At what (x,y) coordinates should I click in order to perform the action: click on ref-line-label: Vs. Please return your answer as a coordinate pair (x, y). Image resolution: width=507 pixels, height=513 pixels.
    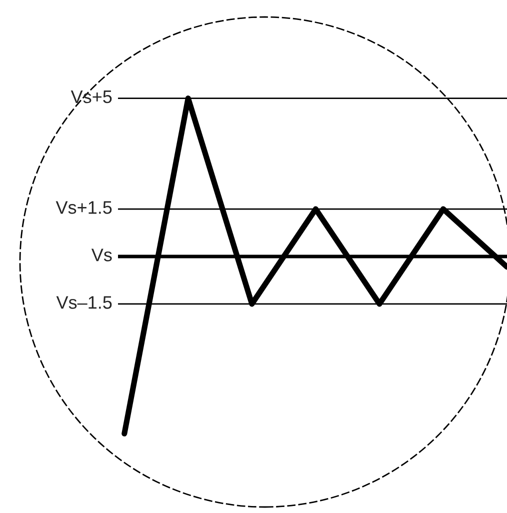
    Looking at the image, I should click on (101, 255).